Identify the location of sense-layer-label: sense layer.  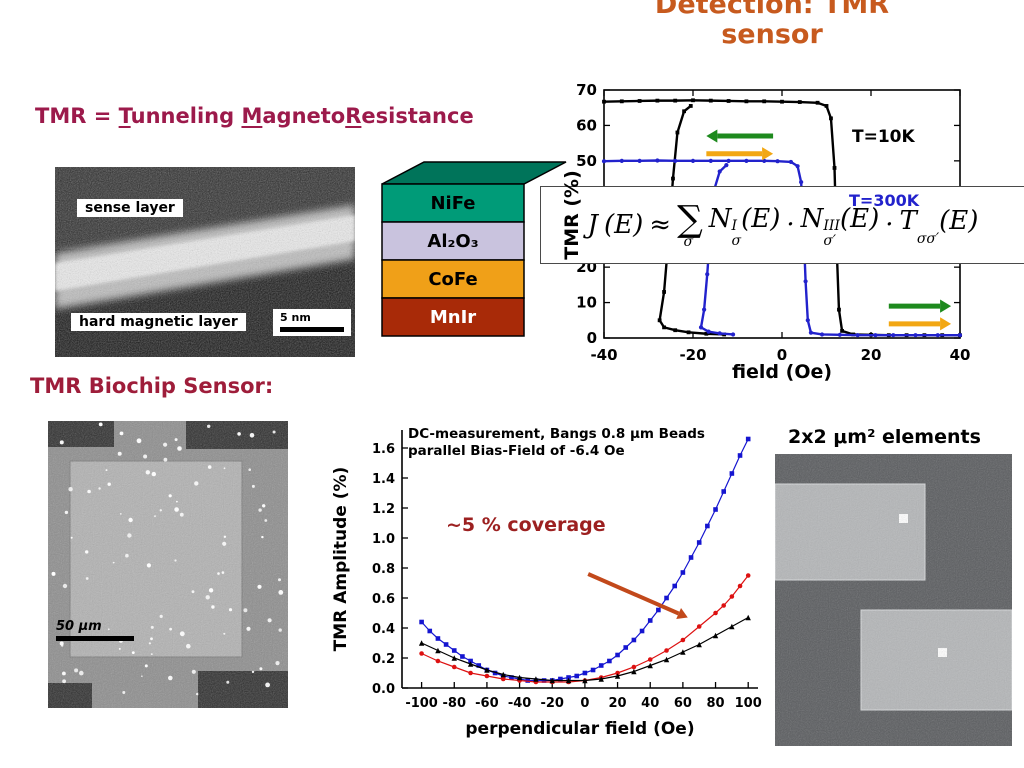
(130, 208).